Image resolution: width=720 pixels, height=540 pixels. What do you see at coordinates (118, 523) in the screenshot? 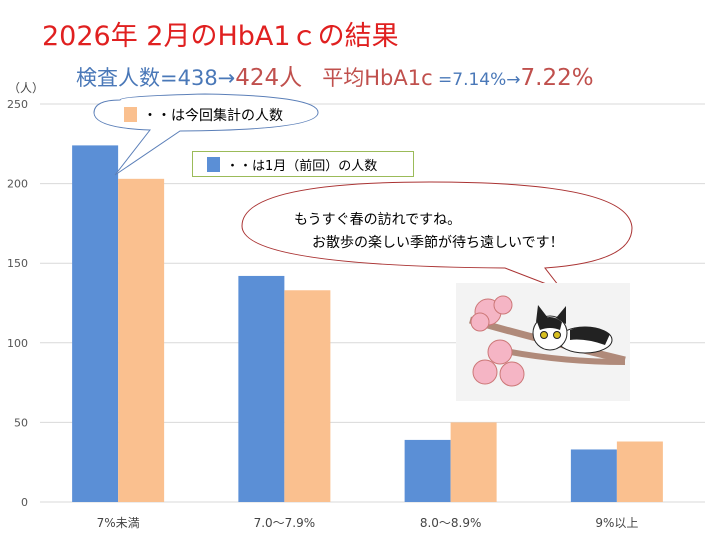
I see `x-tick-label: 7%未満` at bounding box center [118, 523].